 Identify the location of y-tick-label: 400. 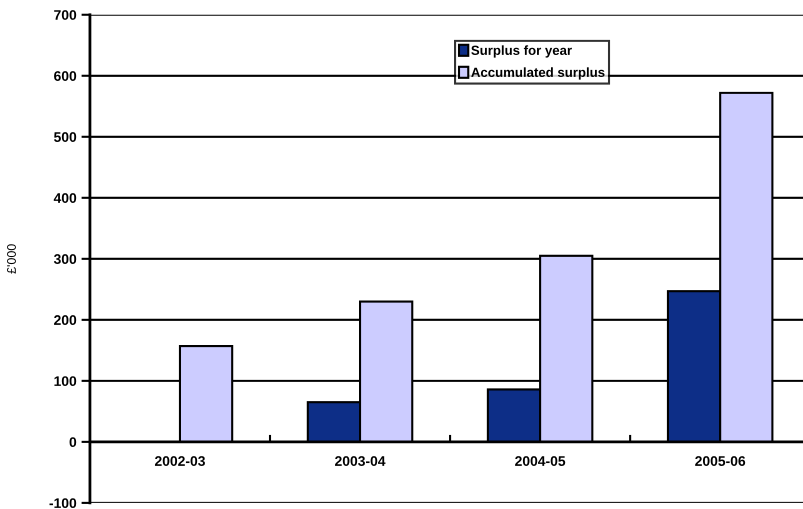
(65, 198).